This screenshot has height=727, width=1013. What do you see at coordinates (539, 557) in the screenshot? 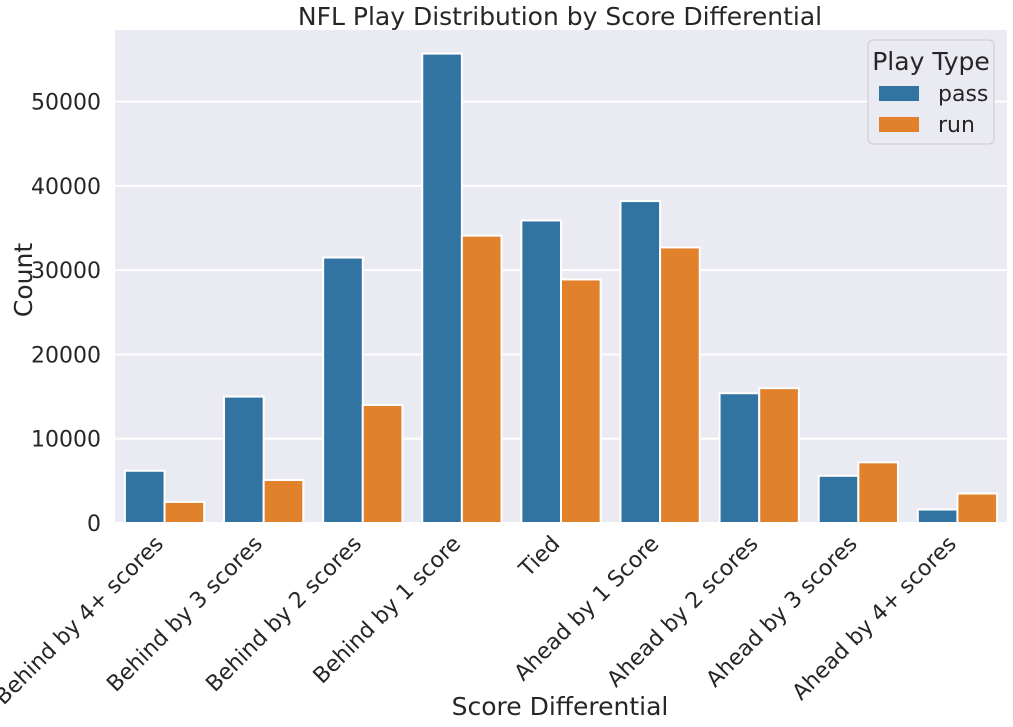
I see `x-tick-label: Tied` at bounding box center [539, 557].